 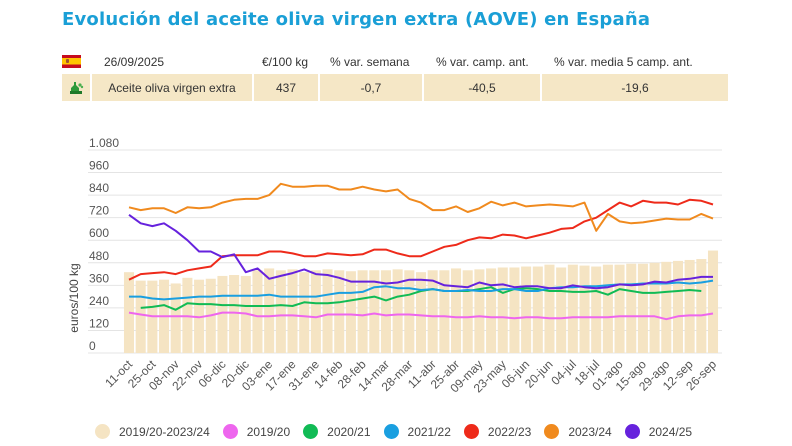 What do you see at coordinates (268, 431) in the screenshot?
I see `legend-label: 2019/20` at bounding box center [268, 431].